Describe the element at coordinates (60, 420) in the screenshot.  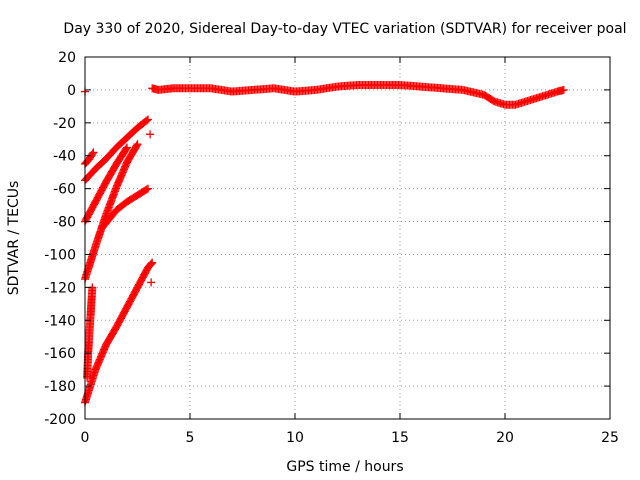
I see `y-tick-label: -200` at that location.